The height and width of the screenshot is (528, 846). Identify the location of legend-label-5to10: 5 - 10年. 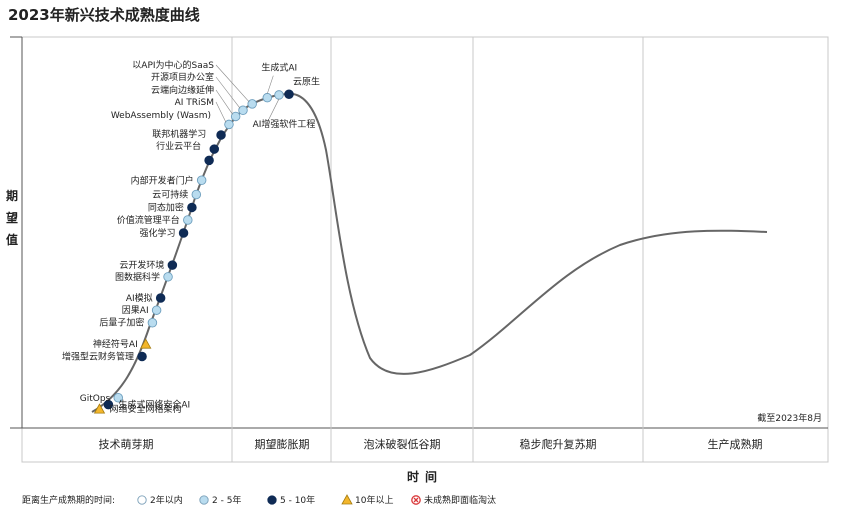
(297, 500).